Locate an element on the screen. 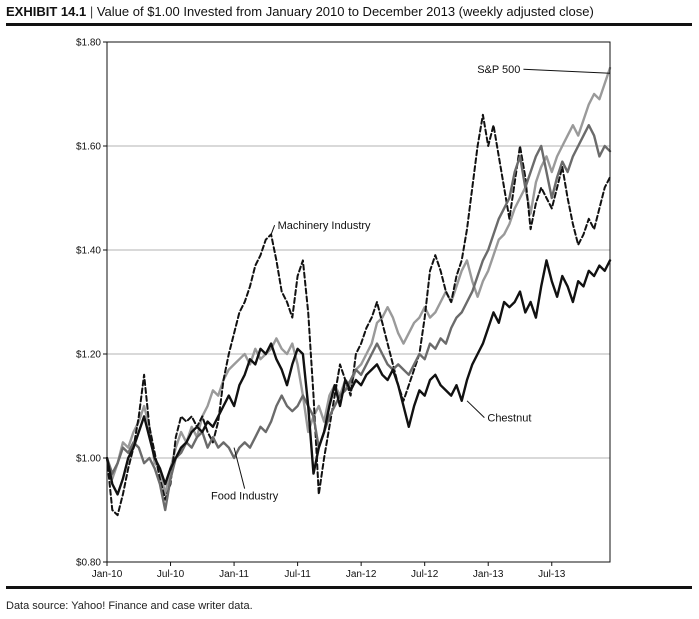 The image size is (699, 619). annotation-leader-machinery-industry is located at coordinates (273, 230).